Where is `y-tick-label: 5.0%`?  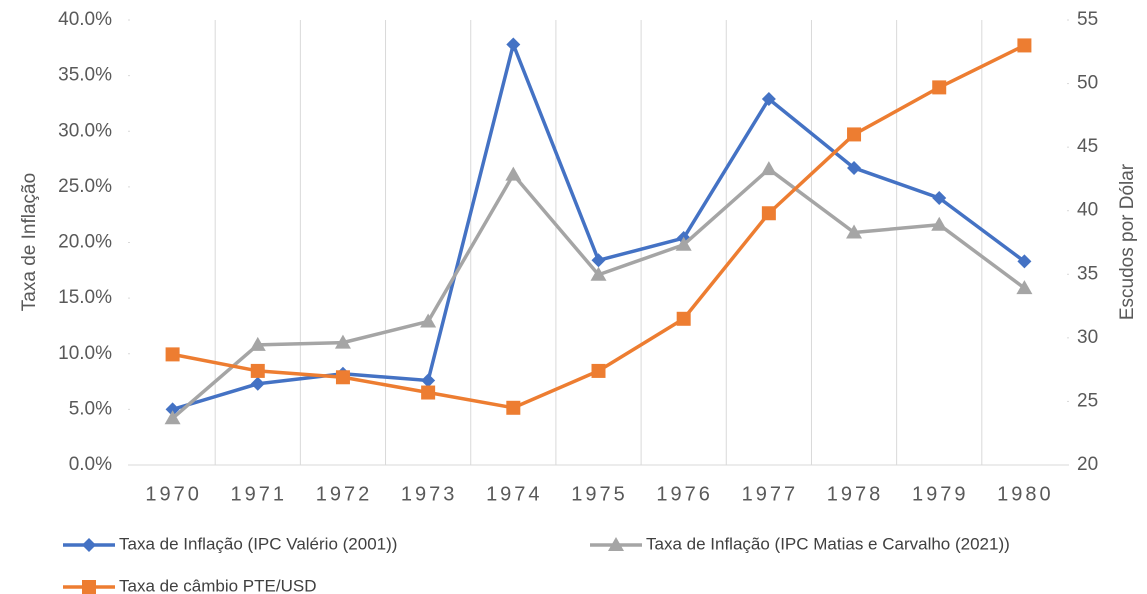
y-tick-label: 5.0% is located at coordinates (90, 408).